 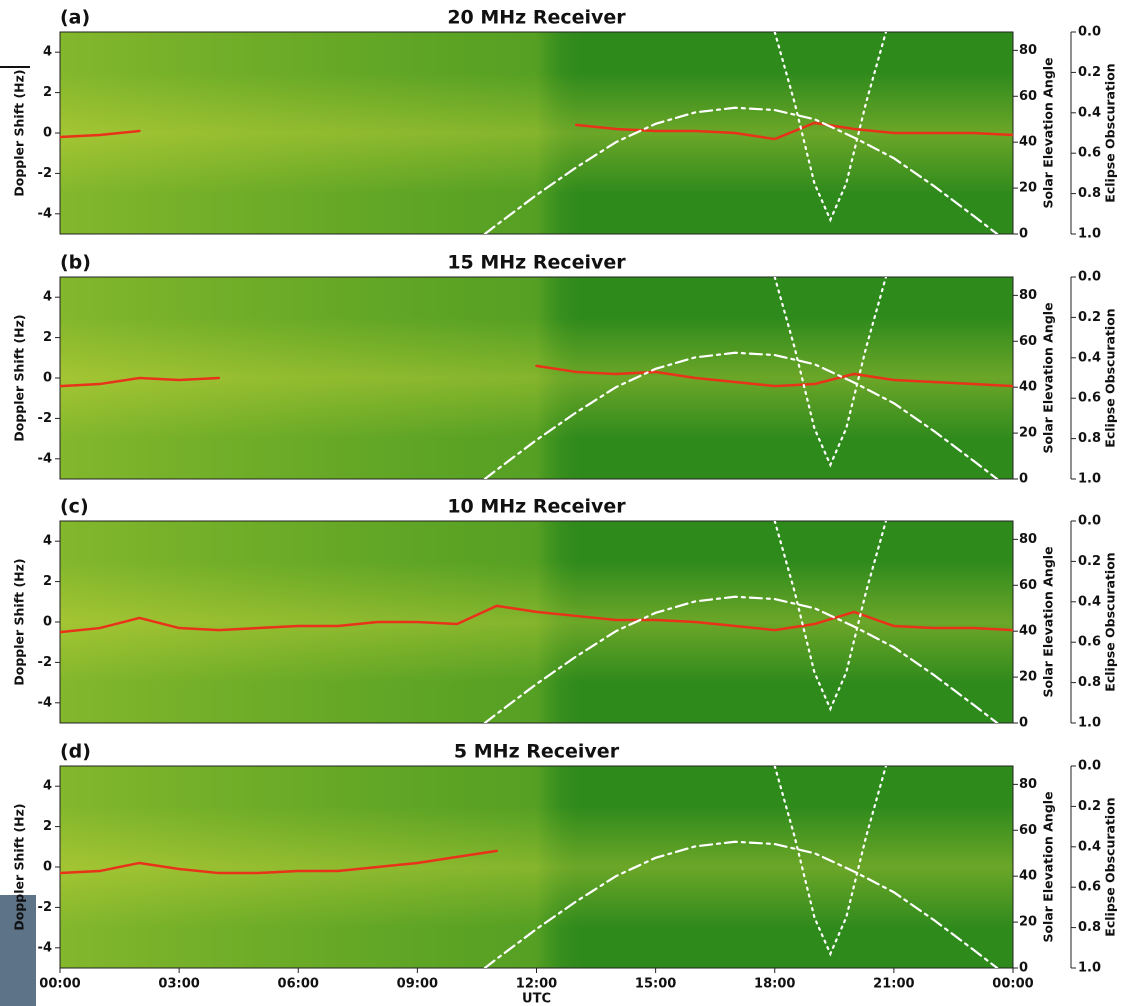 I want to click on artifact-line, so click(x=15, y=67).